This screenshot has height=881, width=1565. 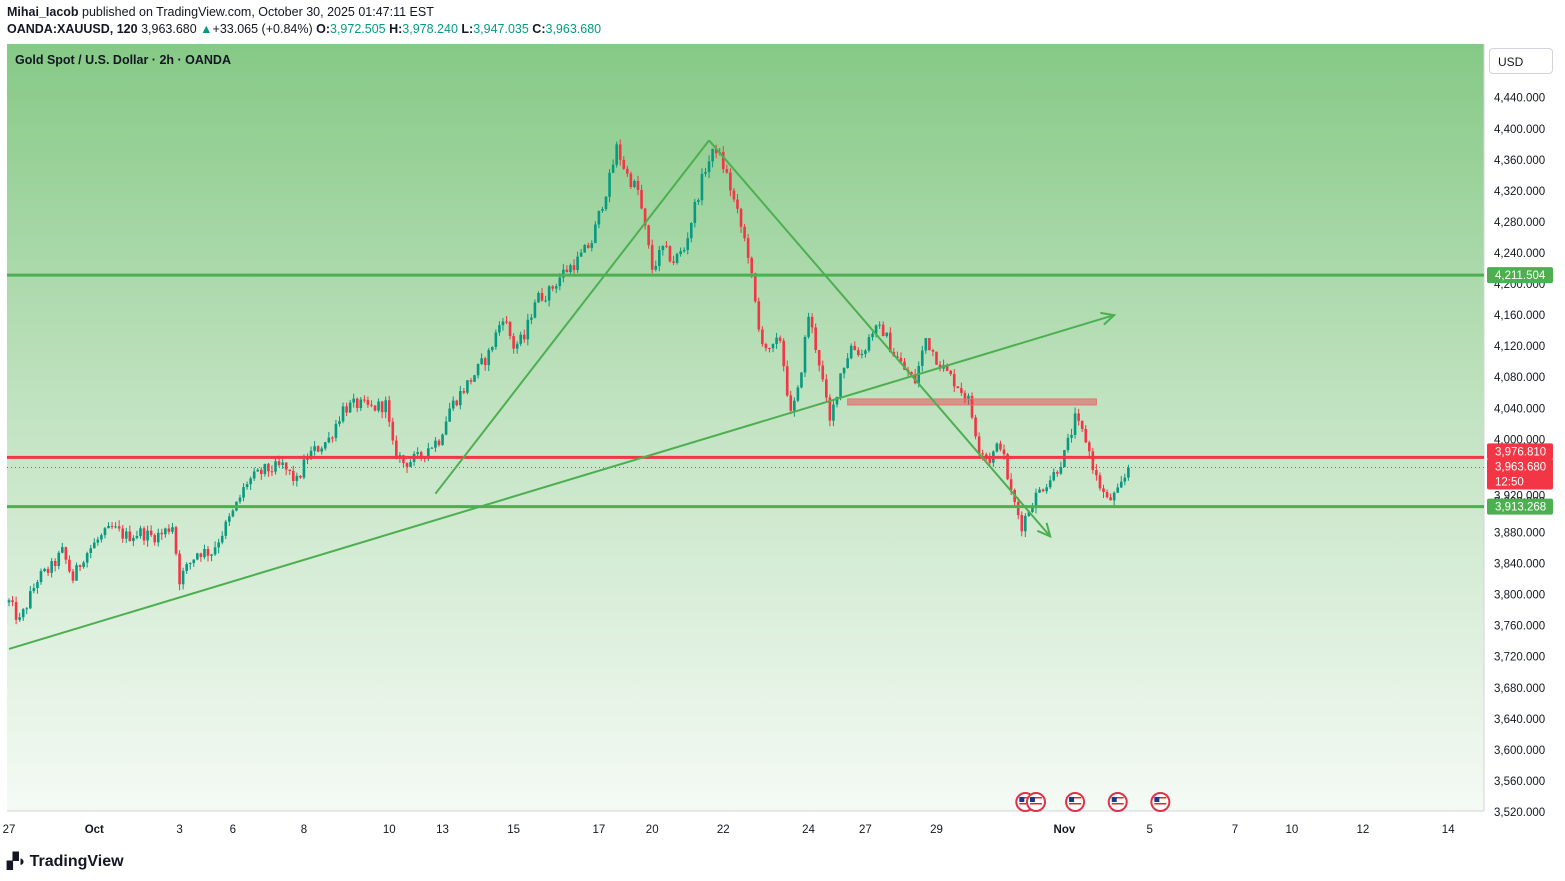 I want to click on zigzag-up-leg, so click(x=572, y=317).